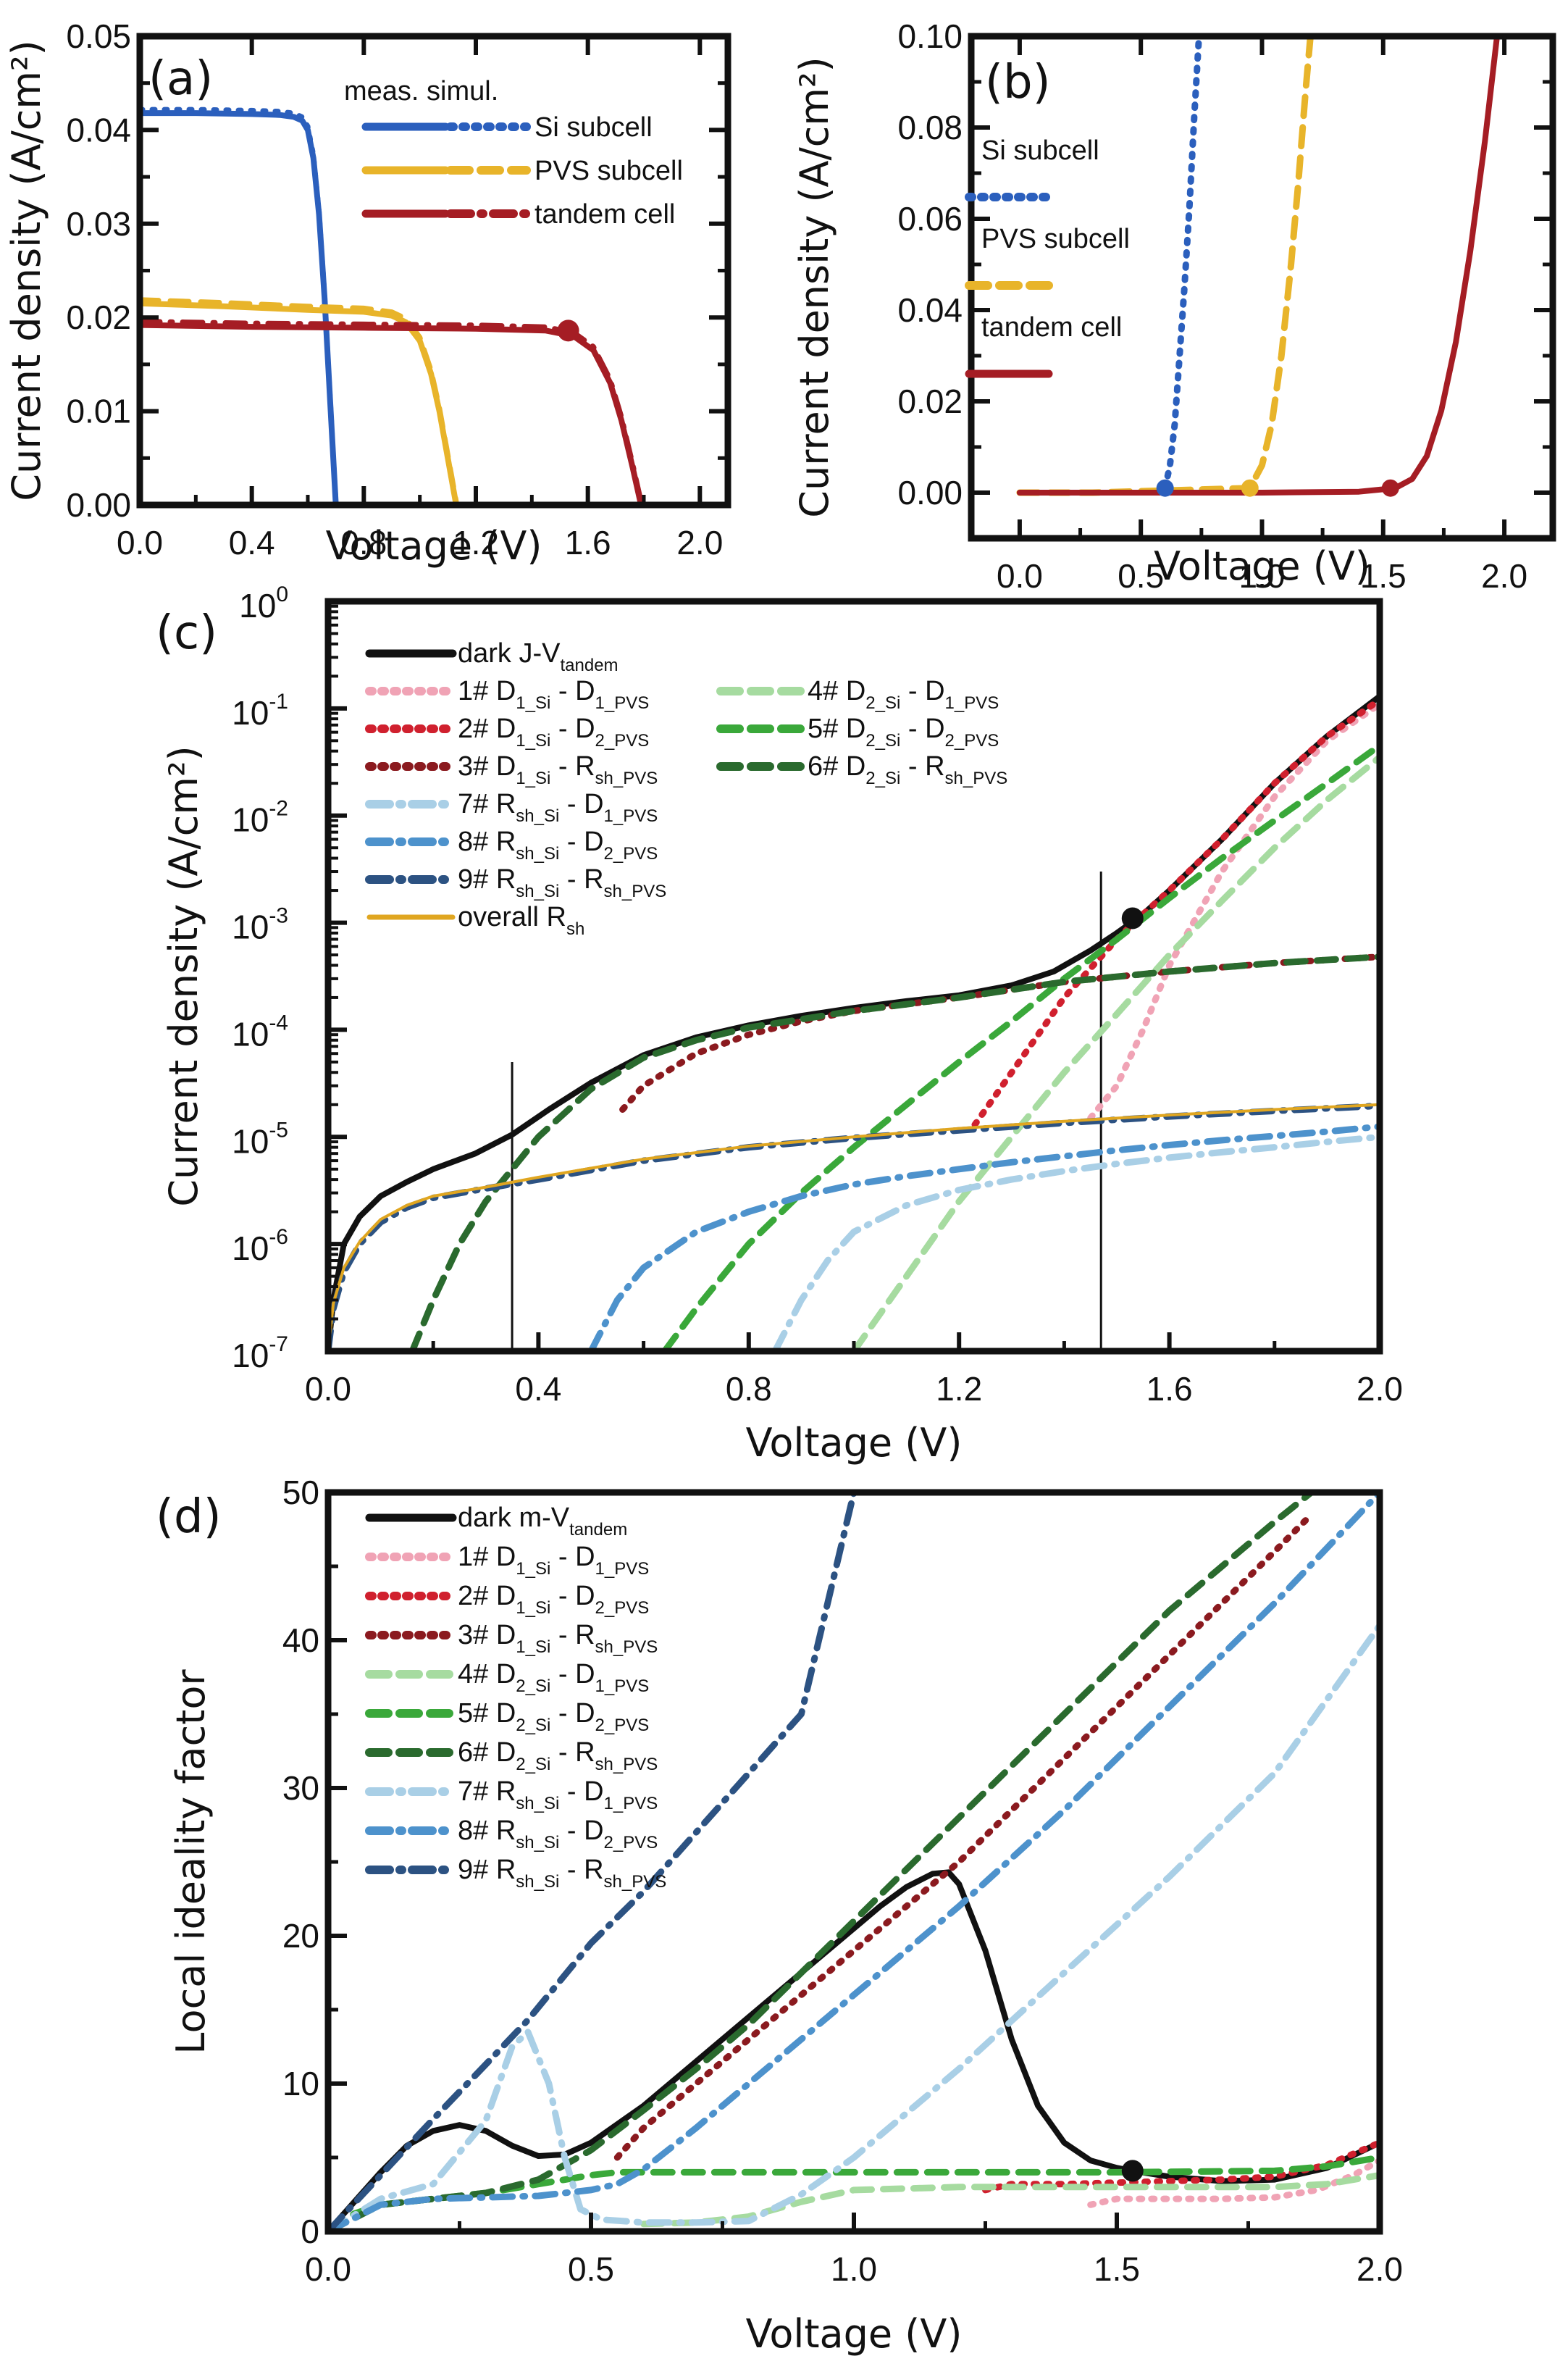 The width and height of the screenshot is (1568, 2377). I want to click on legend-label: tandem cell, so click(1051, 327).